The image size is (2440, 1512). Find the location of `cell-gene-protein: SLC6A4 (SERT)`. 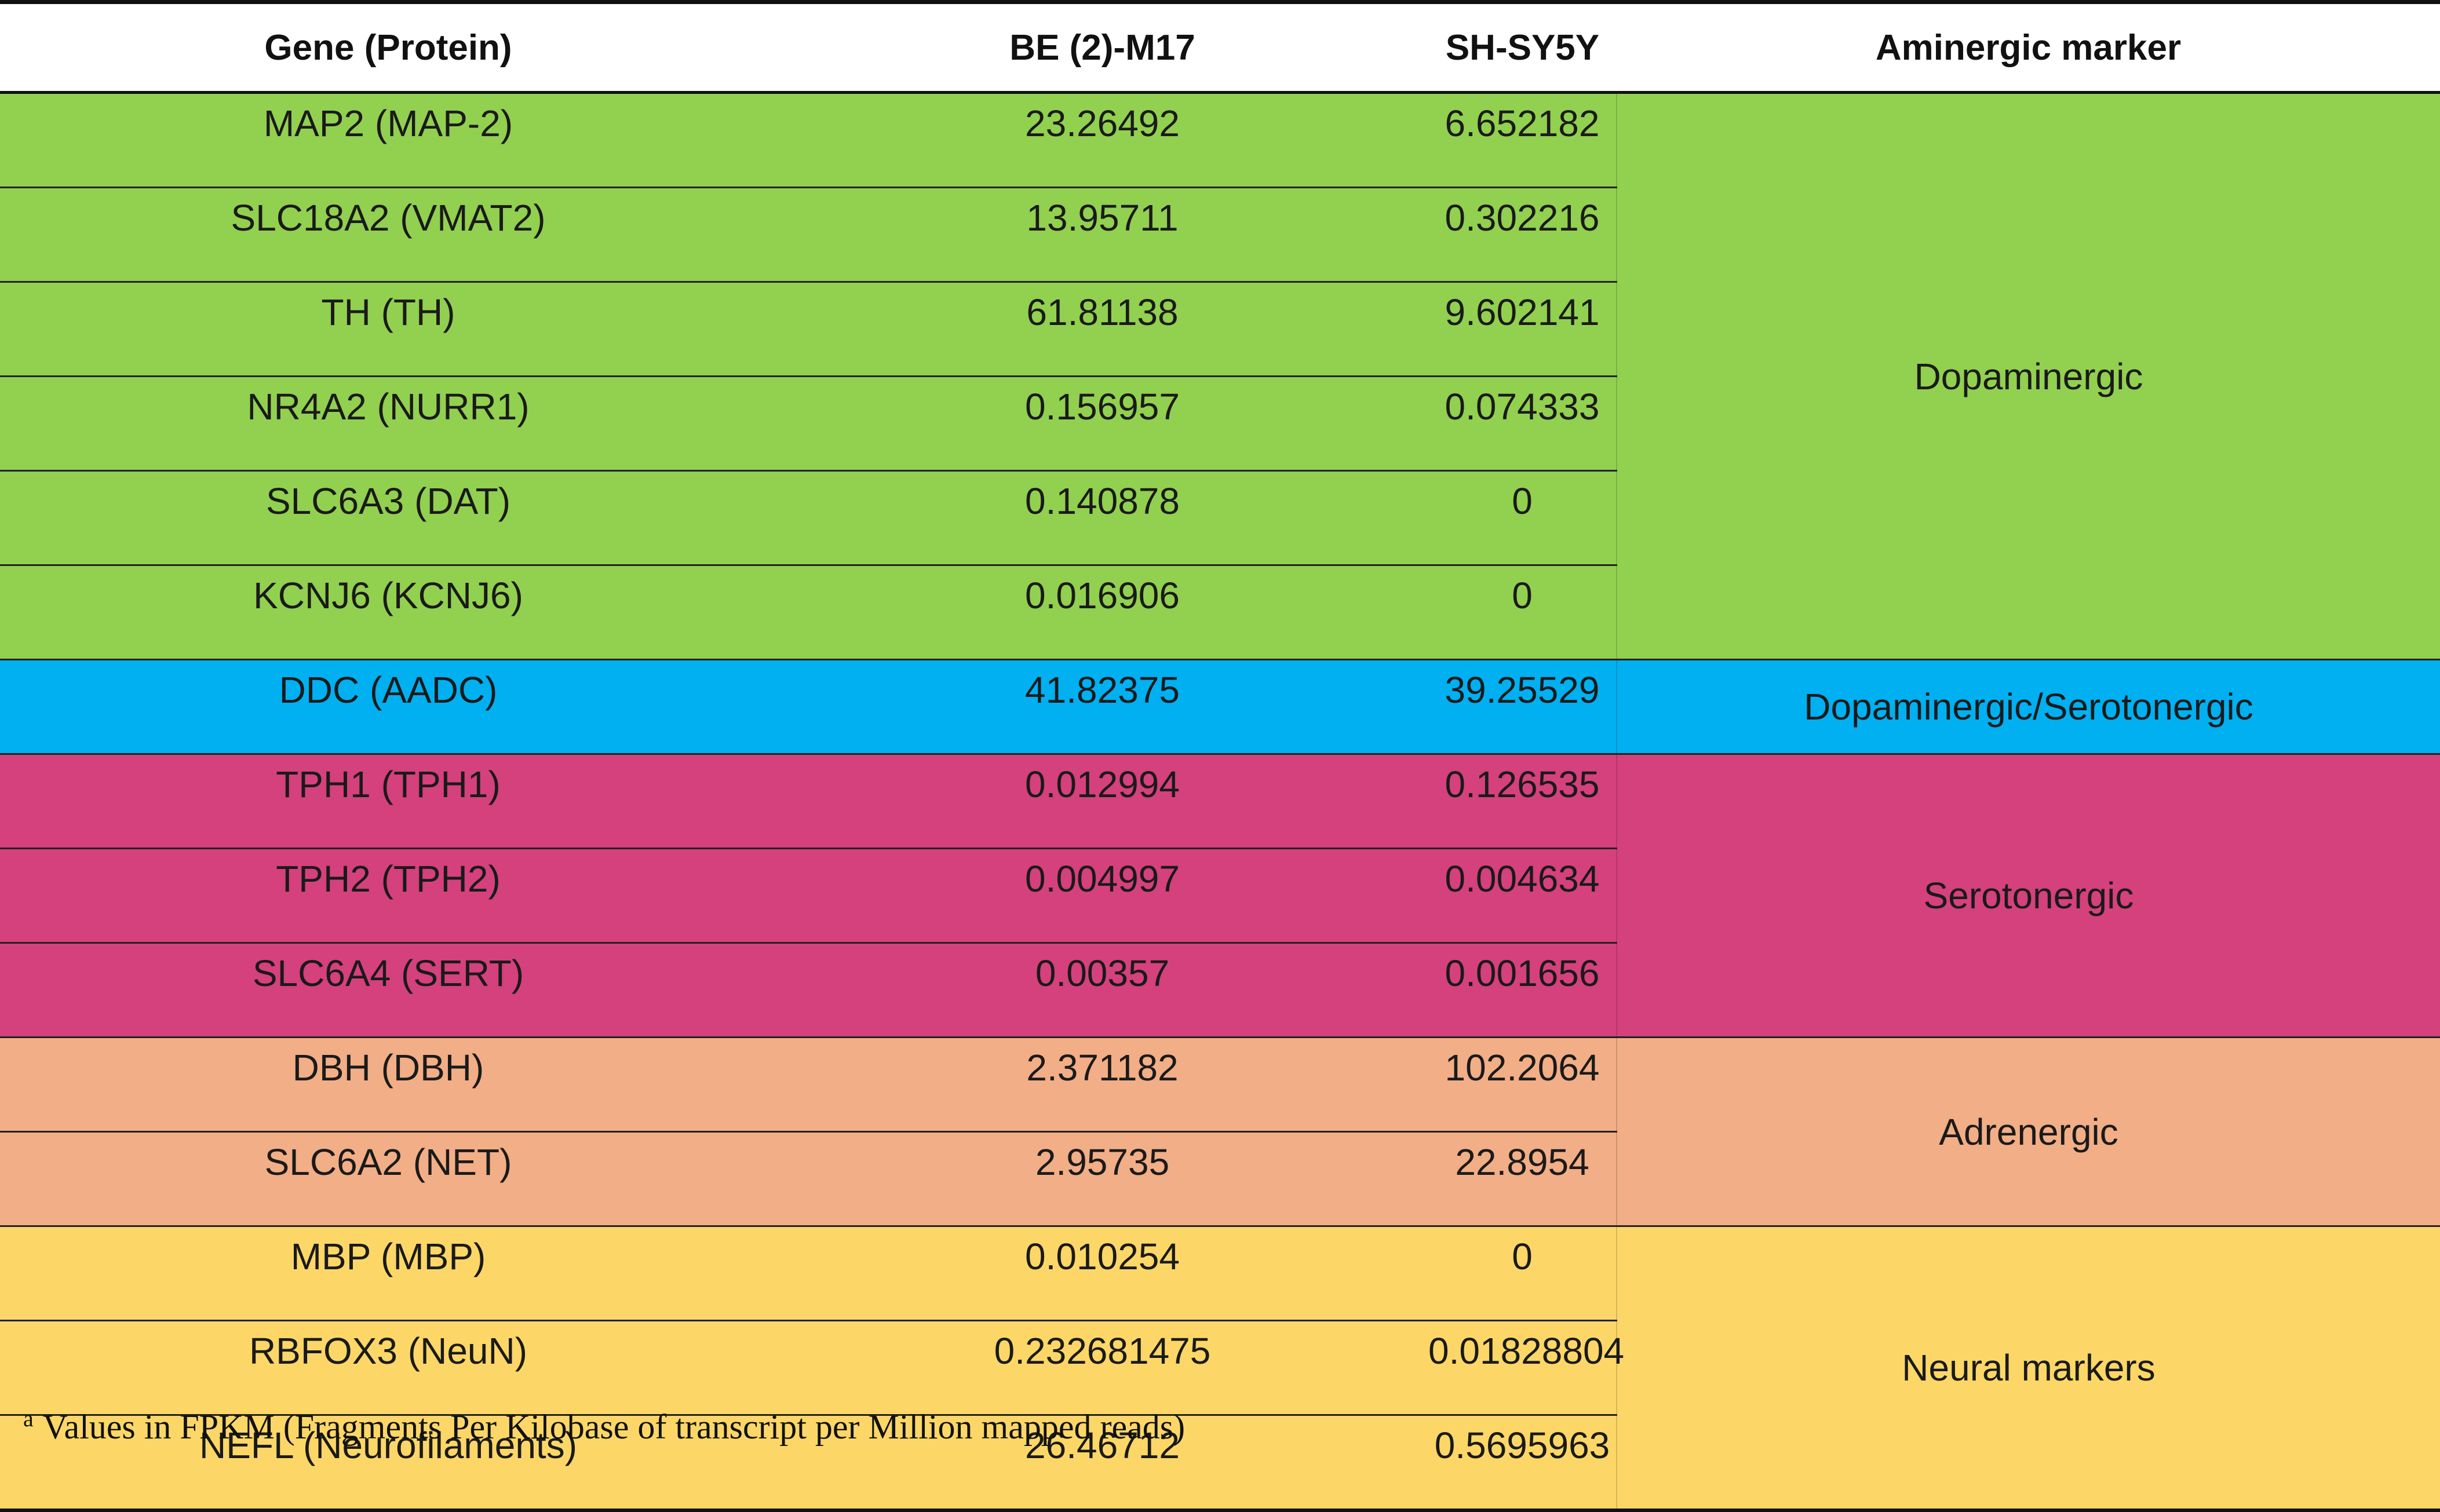

cell-gene-protein: SLC6A4 (SERT) is located at coordinates (388, 990).